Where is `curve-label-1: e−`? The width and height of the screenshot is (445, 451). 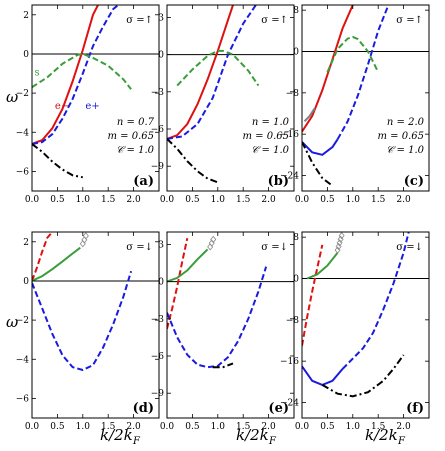 curve-label-1: e− is located at coordinates (62, 106).